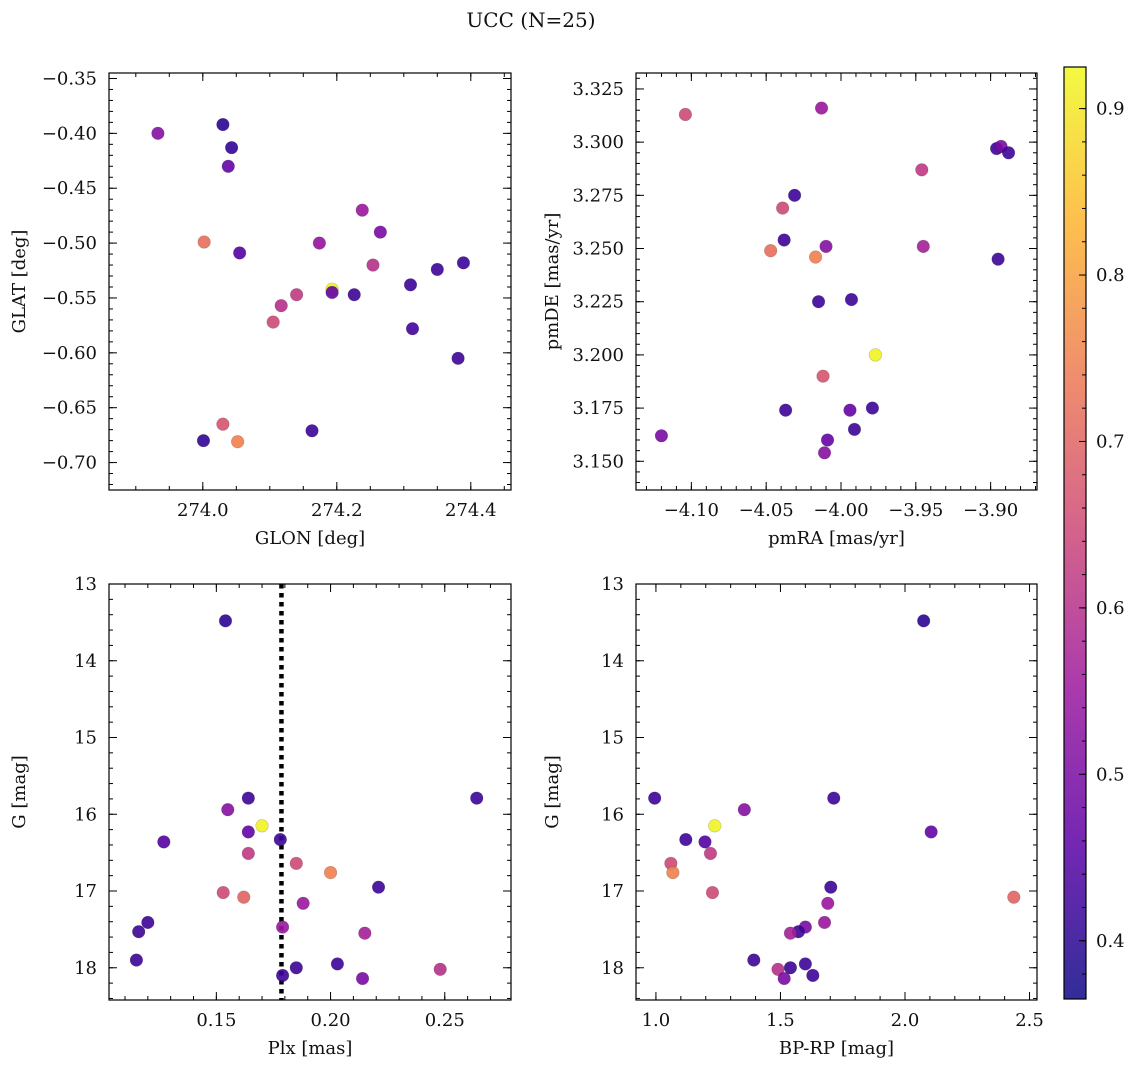  What do you see at coordinates (598, 195) in the screenshot?
I see `y-tick-label: 3.275` at bounding box center [598, 195].